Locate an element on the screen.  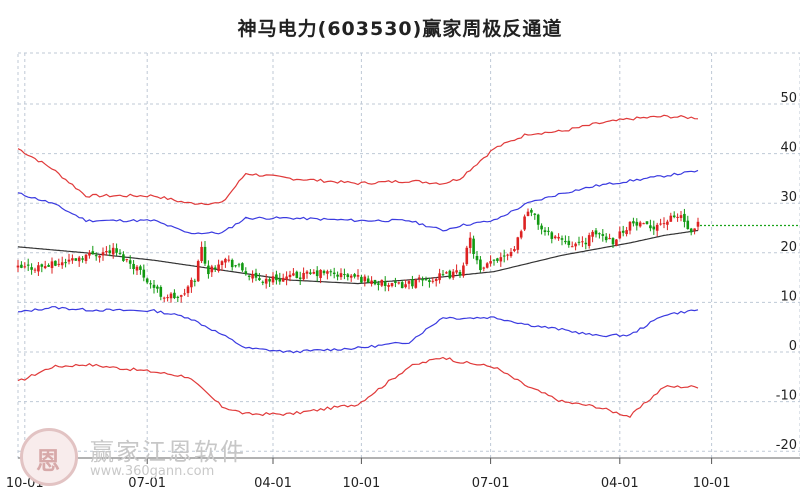
y-tick-label: 0 is located at coordinates (793, 346).